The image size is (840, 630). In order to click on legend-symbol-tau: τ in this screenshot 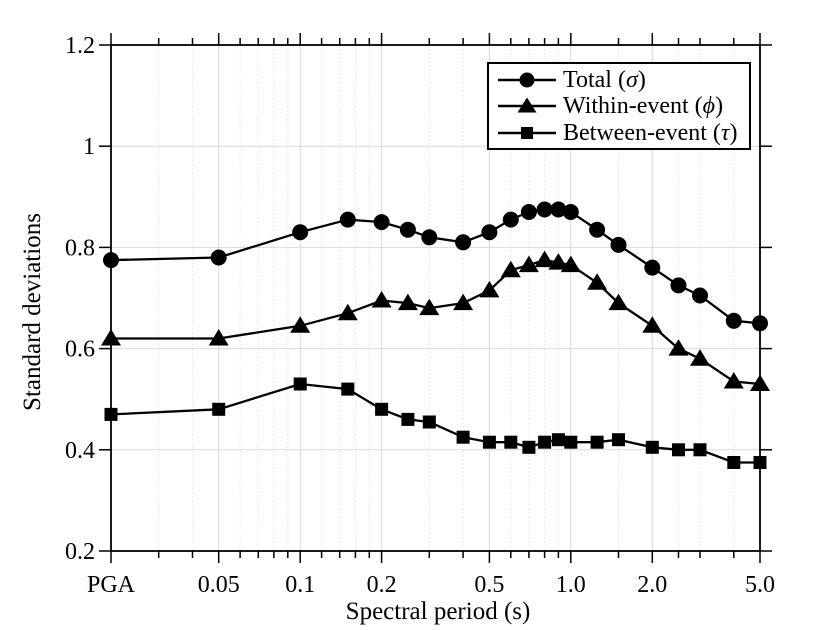, I will do `click(725, 132)`.